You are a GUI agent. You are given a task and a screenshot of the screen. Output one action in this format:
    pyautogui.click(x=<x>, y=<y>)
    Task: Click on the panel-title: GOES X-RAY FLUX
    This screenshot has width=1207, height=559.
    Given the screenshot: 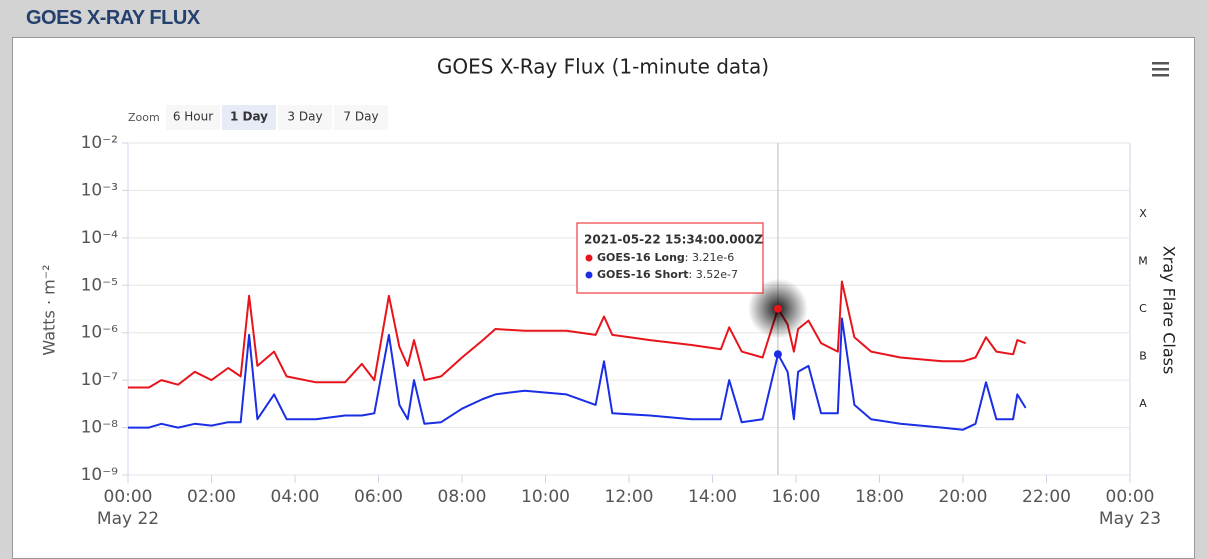 What is the action you would take?
    pyautogui.click(x=113, y=18)
    